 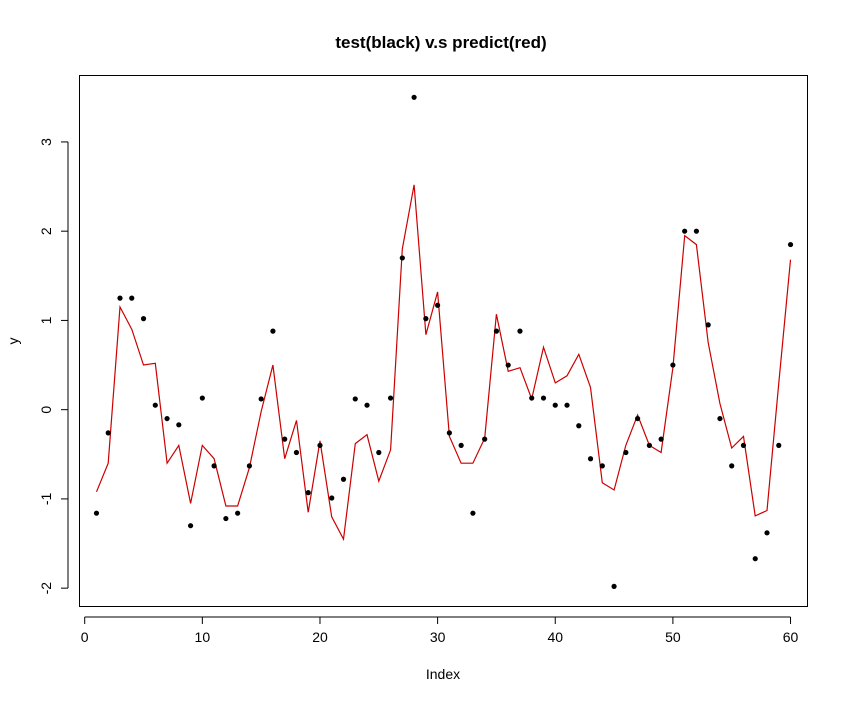 I want to click on y-tick-label: 3, so click(x=46, y=142).